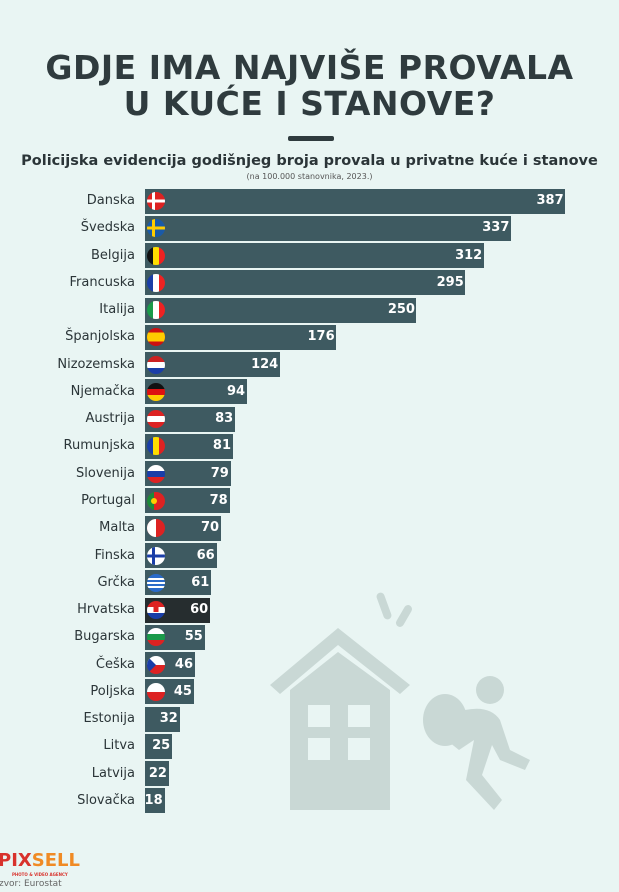  I want to click on category-label: Njemačka, so click(102, 391).